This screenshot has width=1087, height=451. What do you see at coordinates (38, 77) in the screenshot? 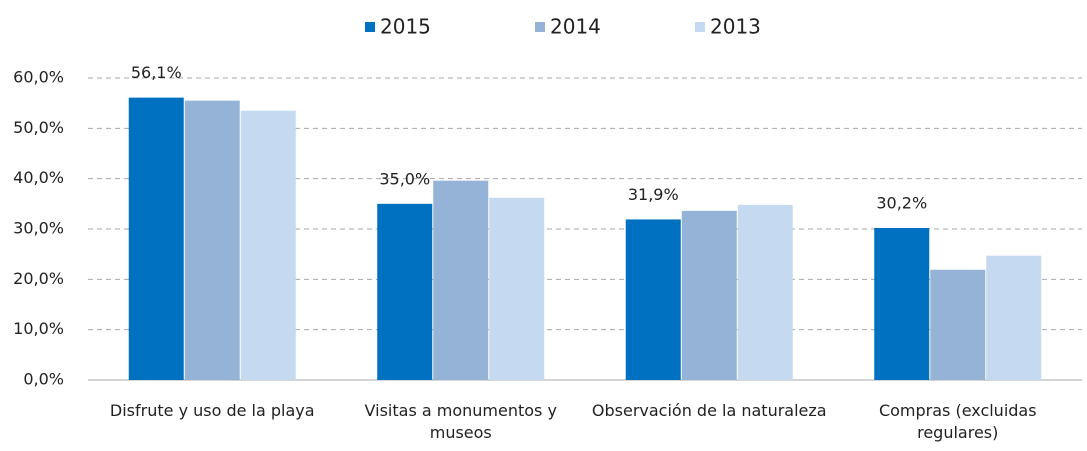
I see `y-tick-label: 60,0%` at bounding box center [38, 77].